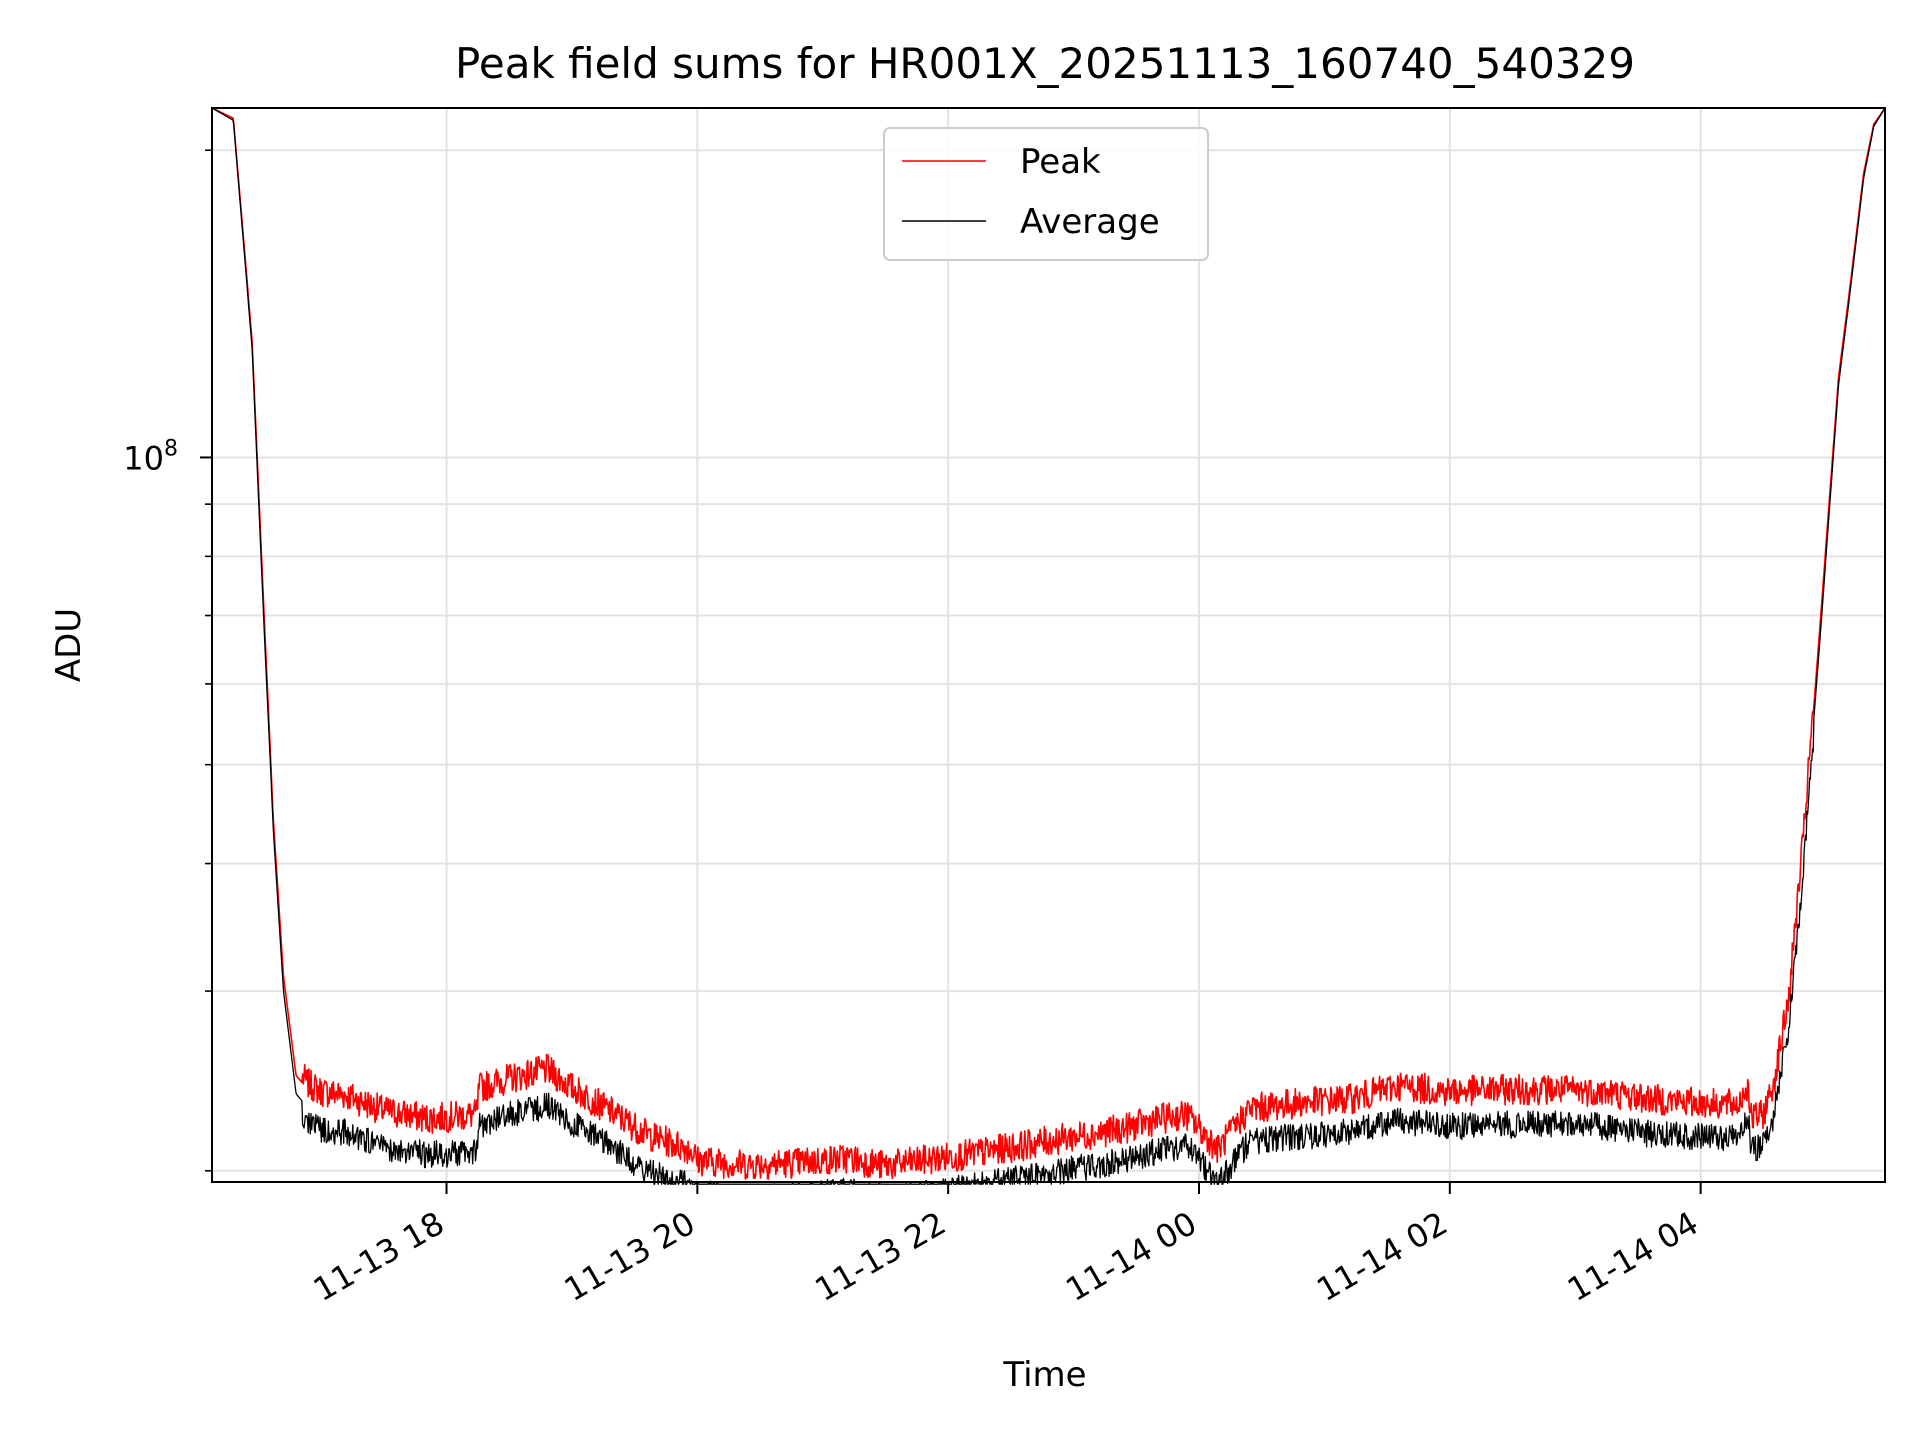  I want to click on y-tick-label-exponent: 8, so click(171, 448).